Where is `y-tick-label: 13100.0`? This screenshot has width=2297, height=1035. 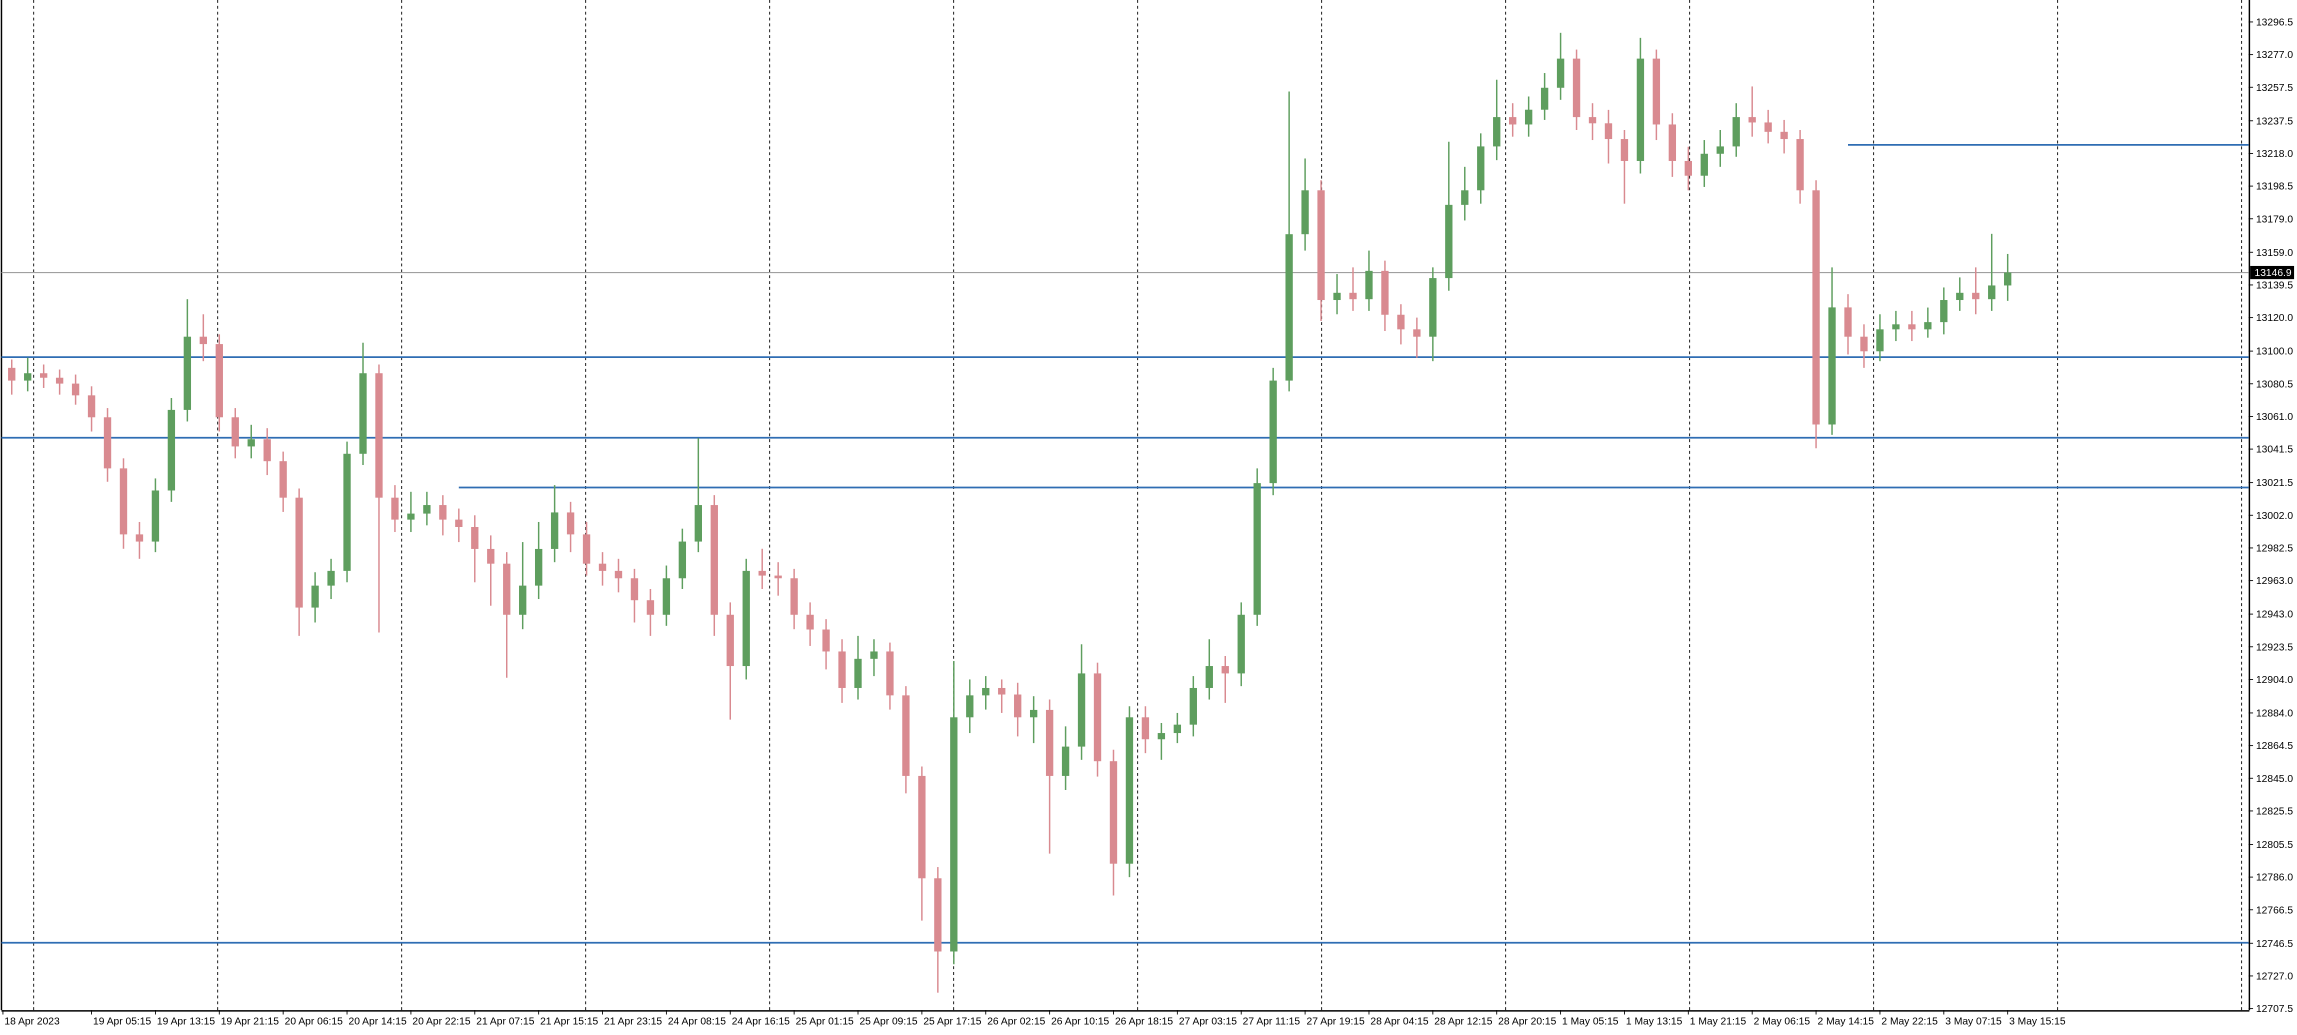
y-tick-label: 13100.0 is located at coordinates (2274, 352).